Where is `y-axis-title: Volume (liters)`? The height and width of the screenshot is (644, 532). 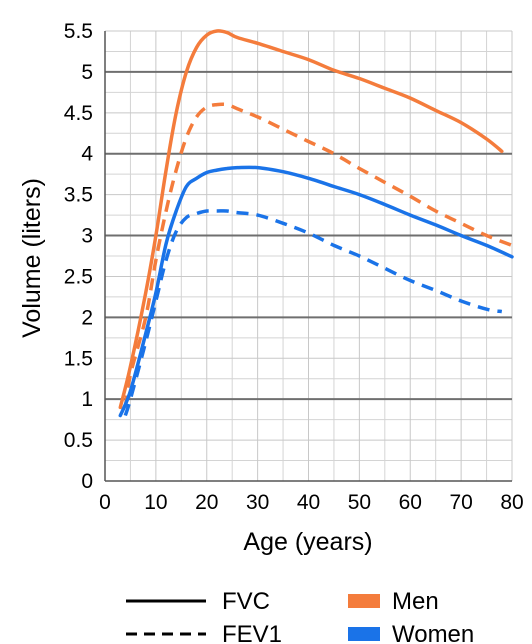 y-axis-title: Volume (liters) is located at coordinates (32, 258).